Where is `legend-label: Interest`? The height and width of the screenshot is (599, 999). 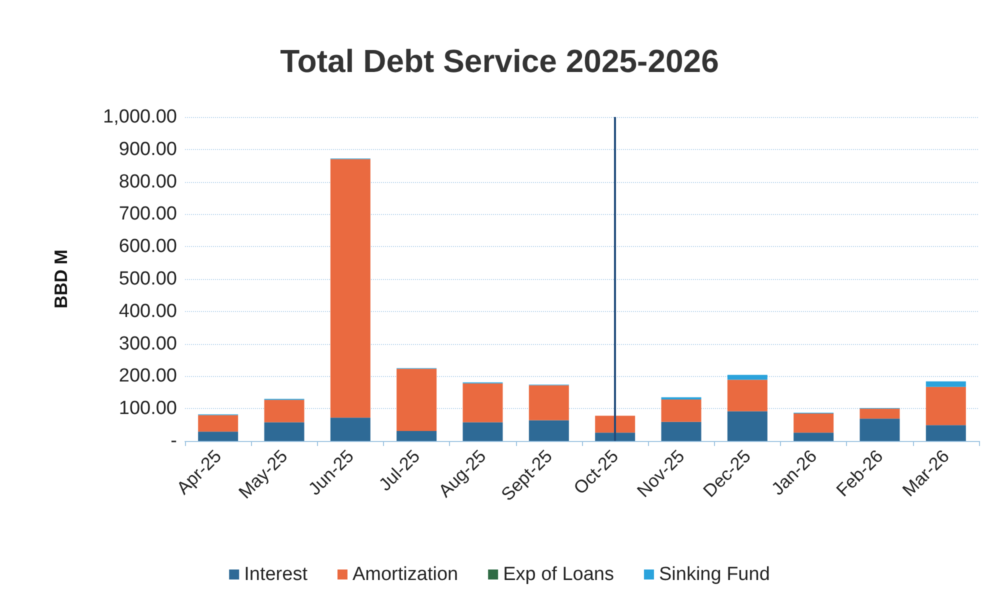
legend-label: Interest is located at coordinates (276, 574).